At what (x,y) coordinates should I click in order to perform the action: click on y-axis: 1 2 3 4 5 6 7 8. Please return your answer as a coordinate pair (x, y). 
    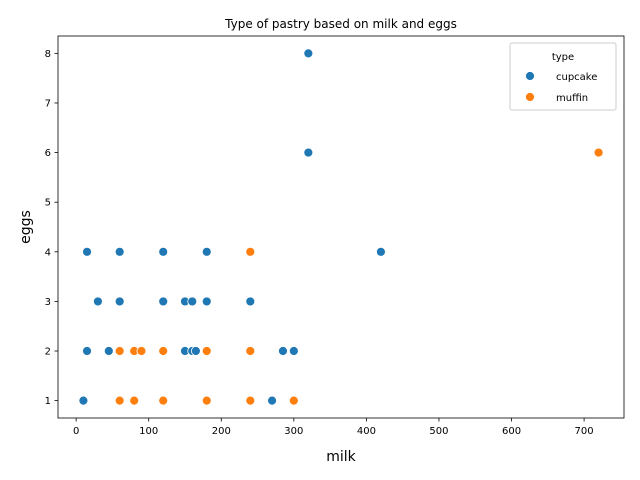
    Looking at the image, I should click on (51, 228).